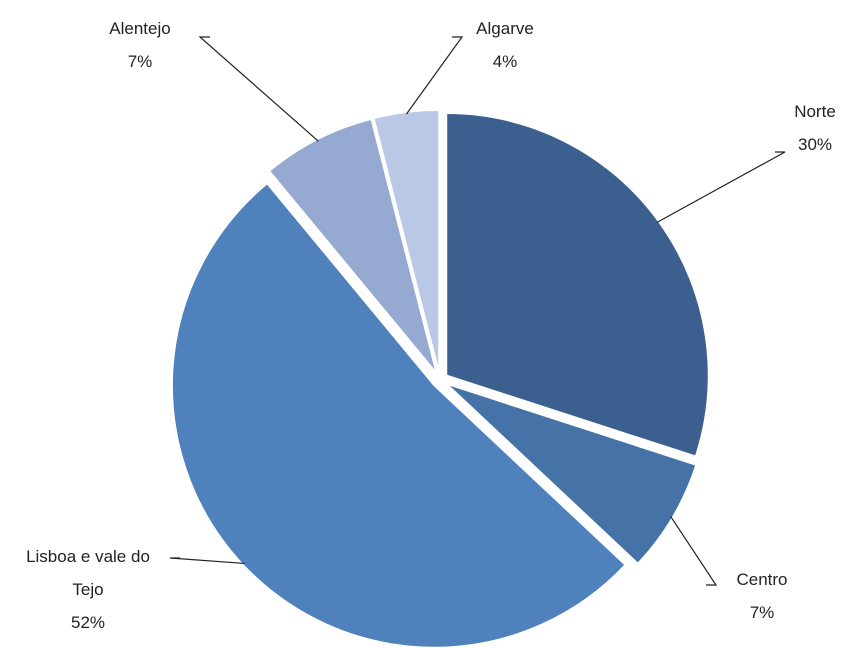 This screenshot has height=648, width=859. I want to click on value-label: 30%, so click(815, 144).